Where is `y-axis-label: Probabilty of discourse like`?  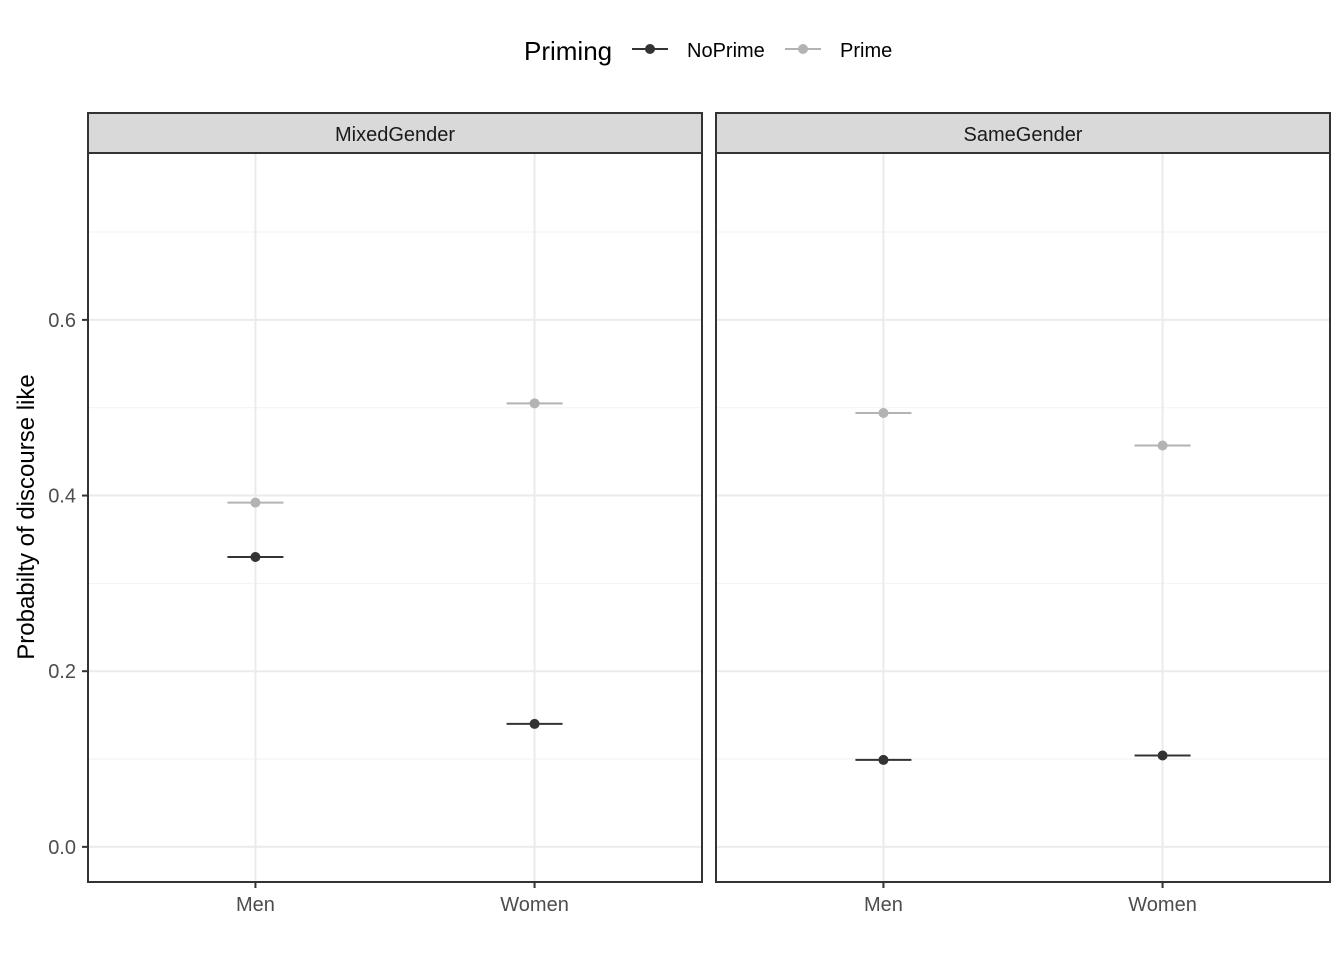 y-axis-label: Probabilty of discourse like is located at coordinates (26, 516).